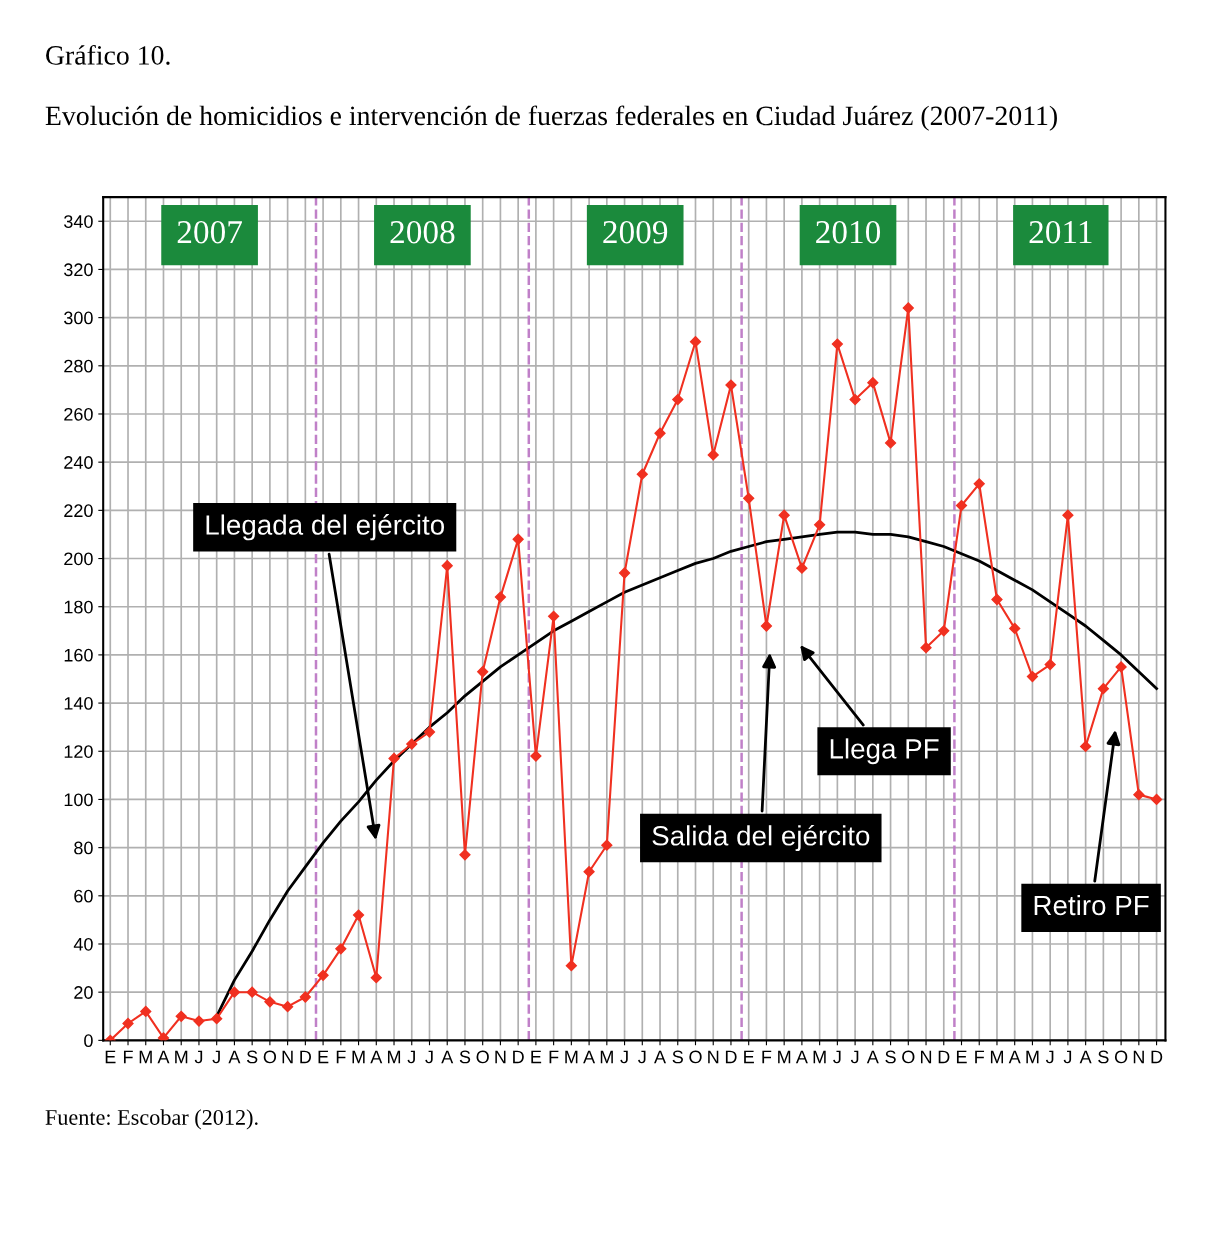  Describe the element at coordinates (209, 232) in the screenshot. I see `annotation: 2007` at that location.